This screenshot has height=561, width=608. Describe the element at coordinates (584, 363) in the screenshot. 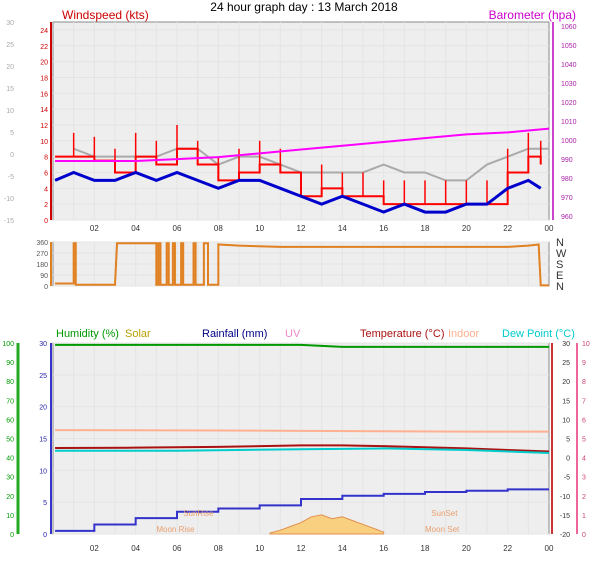

I see `uv-tick: 9` at that location.